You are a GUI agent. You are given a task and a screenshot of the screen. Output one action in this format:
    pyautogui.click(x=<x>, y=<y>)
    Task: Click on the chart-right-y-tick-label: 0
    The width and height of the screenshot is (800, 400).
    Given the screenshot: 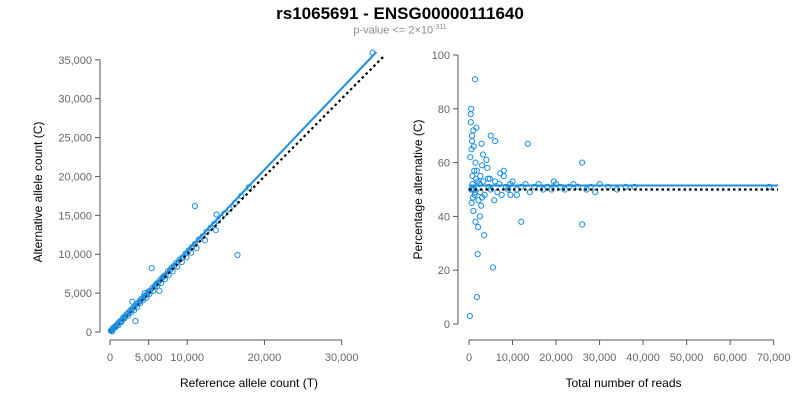 What is the action you would take?
    pyautogui.click(x=447, y=325)
    